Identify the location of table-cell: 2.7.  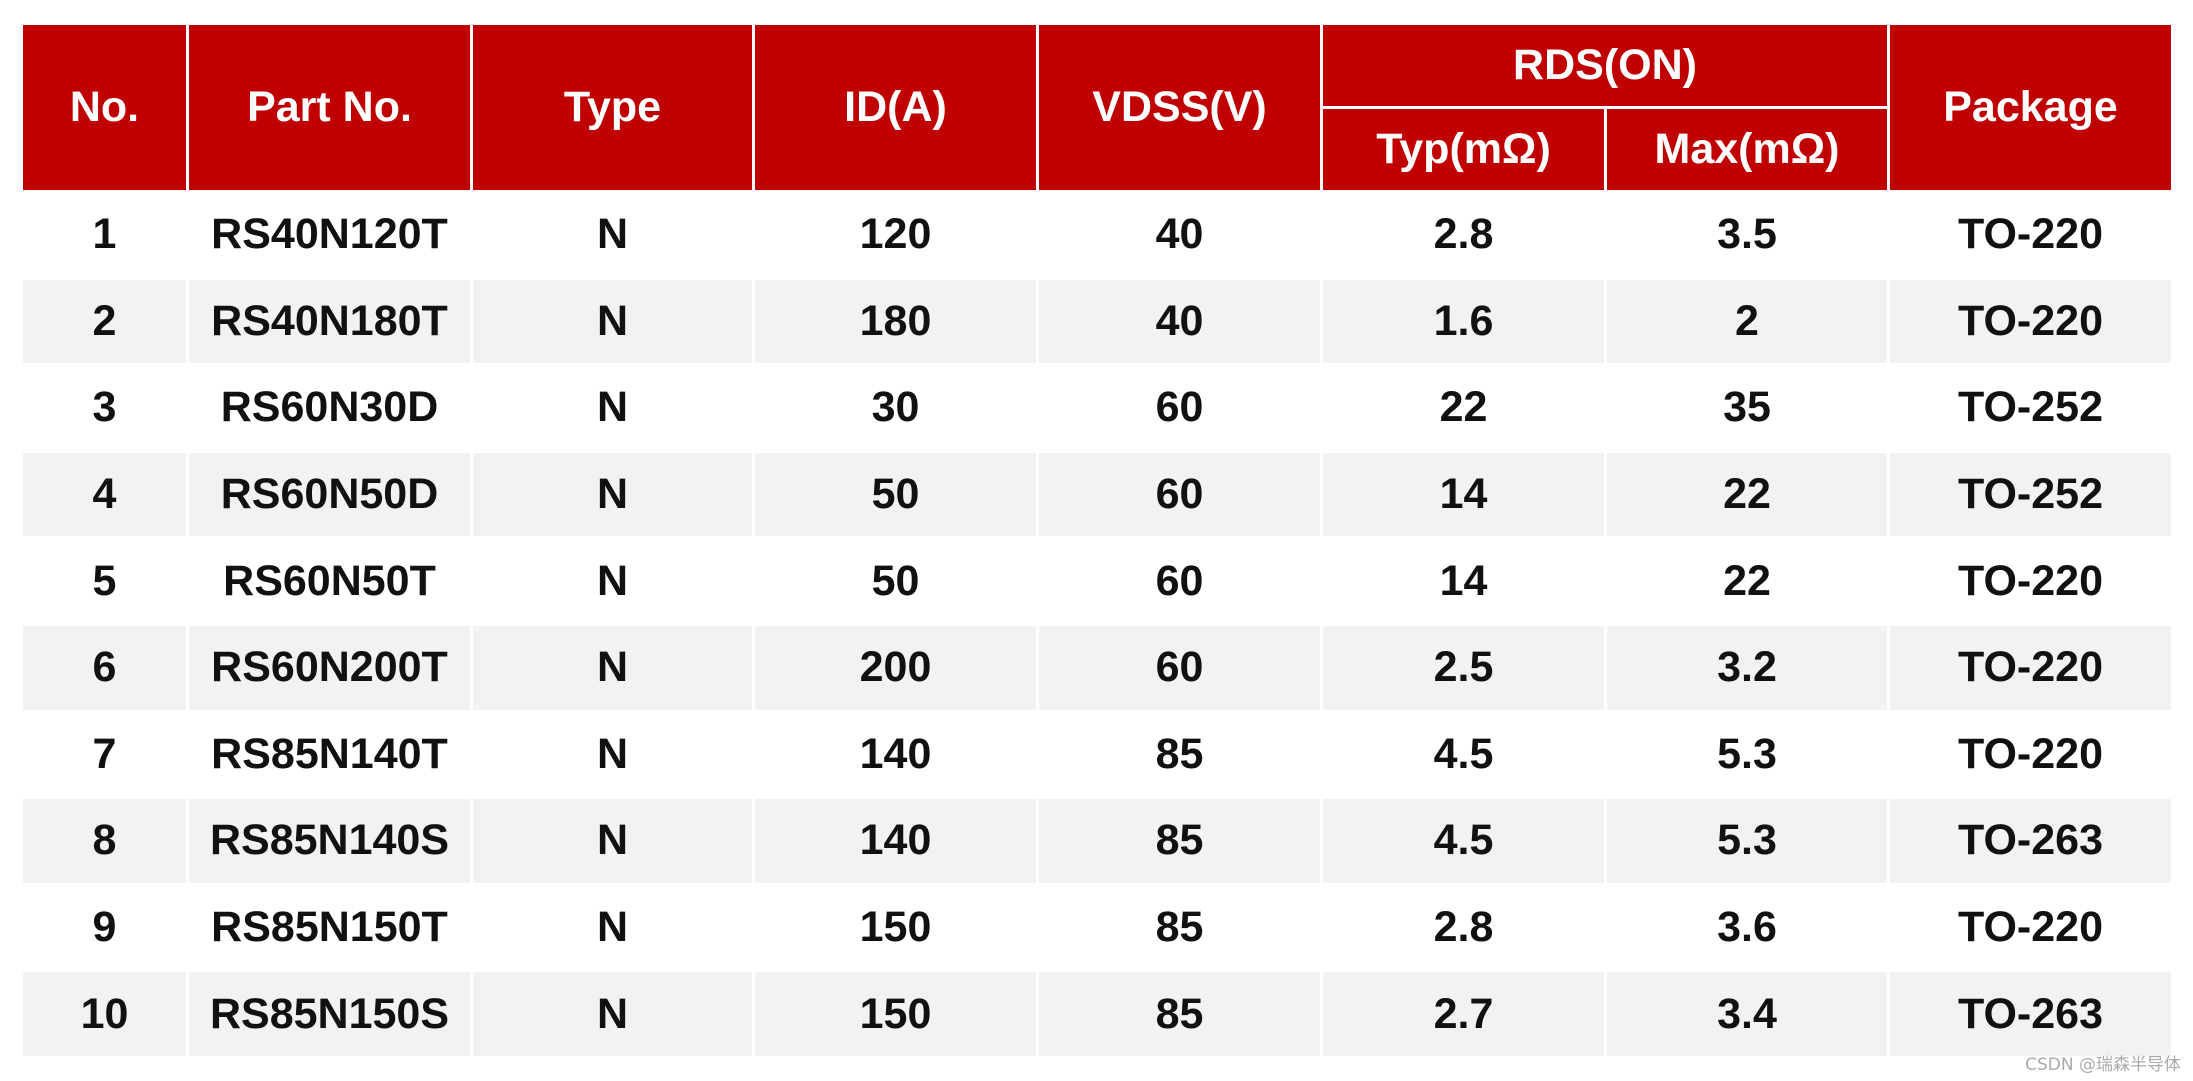
(1463, 1014).